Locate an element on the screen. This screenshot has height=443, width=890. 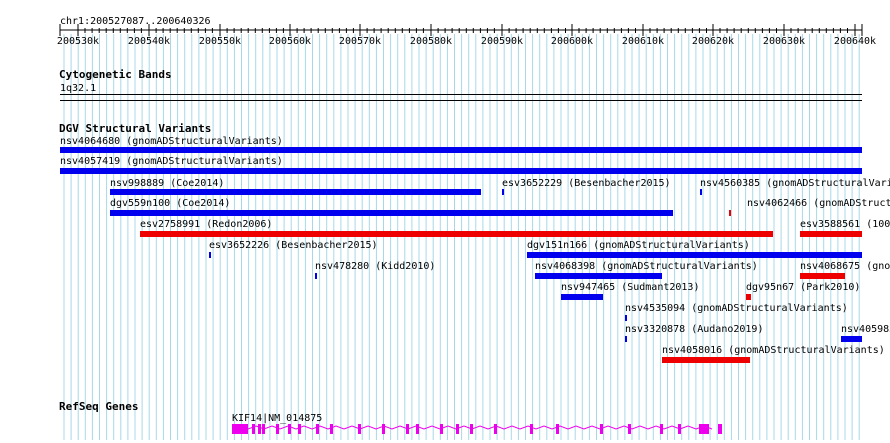
gene-intron-line is located at coordinates (480, 427).